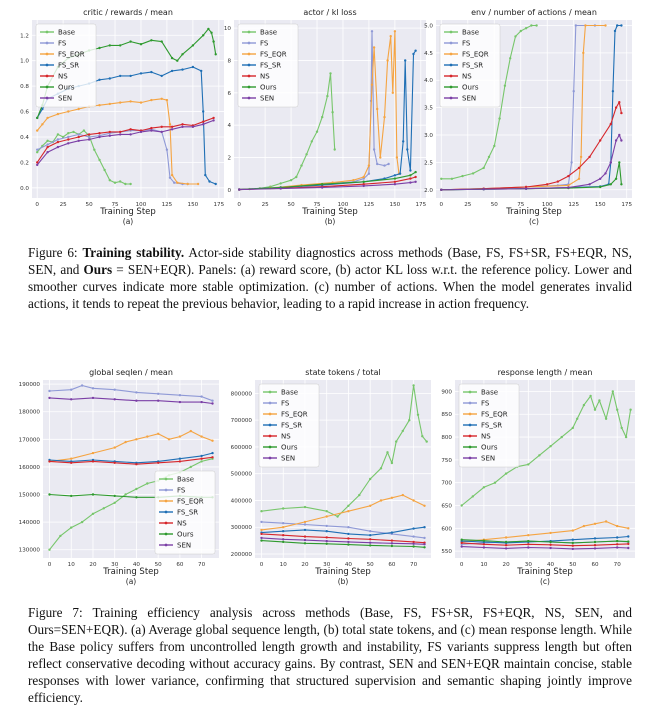 This screenshot has width=660, height=722. I want to click on series-line-Base, so click(287, 131).